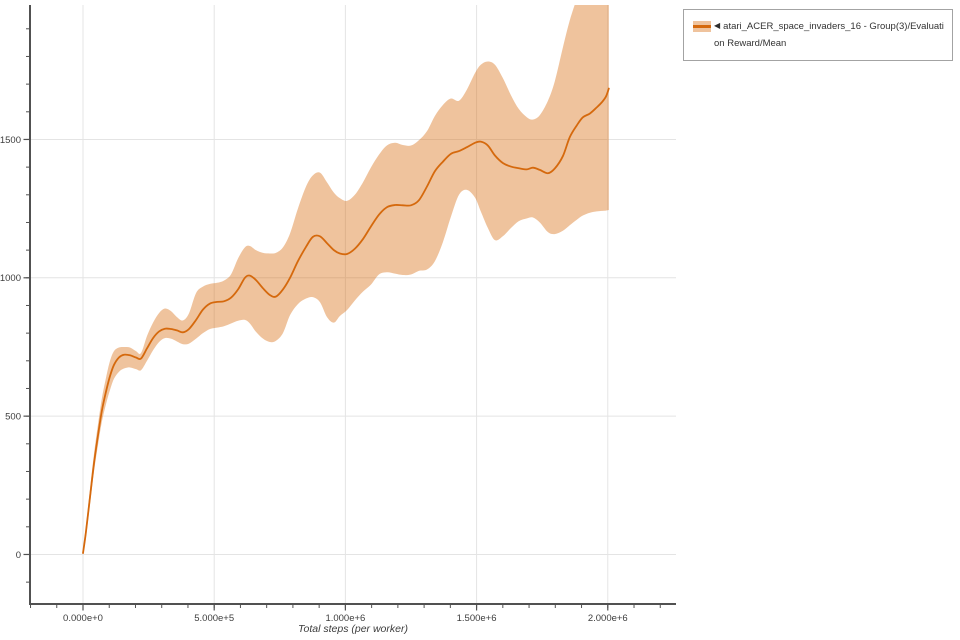 The height and width of the screenshot is (640, 960). I want to click on legend-line-sample, so click(702, 26).